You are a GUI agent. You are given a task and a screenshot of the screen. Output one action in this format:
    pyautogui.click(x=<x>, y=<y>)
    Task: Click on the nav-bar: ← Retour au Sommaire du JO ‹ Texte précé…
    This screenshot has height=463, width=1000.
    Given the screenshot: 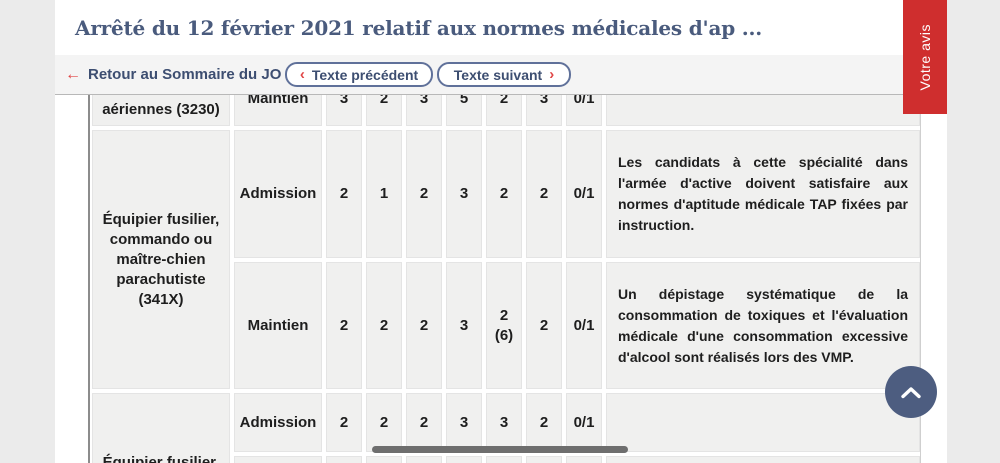 What is the action you would take?
    pyautogui.click(x=501, y=75)
    